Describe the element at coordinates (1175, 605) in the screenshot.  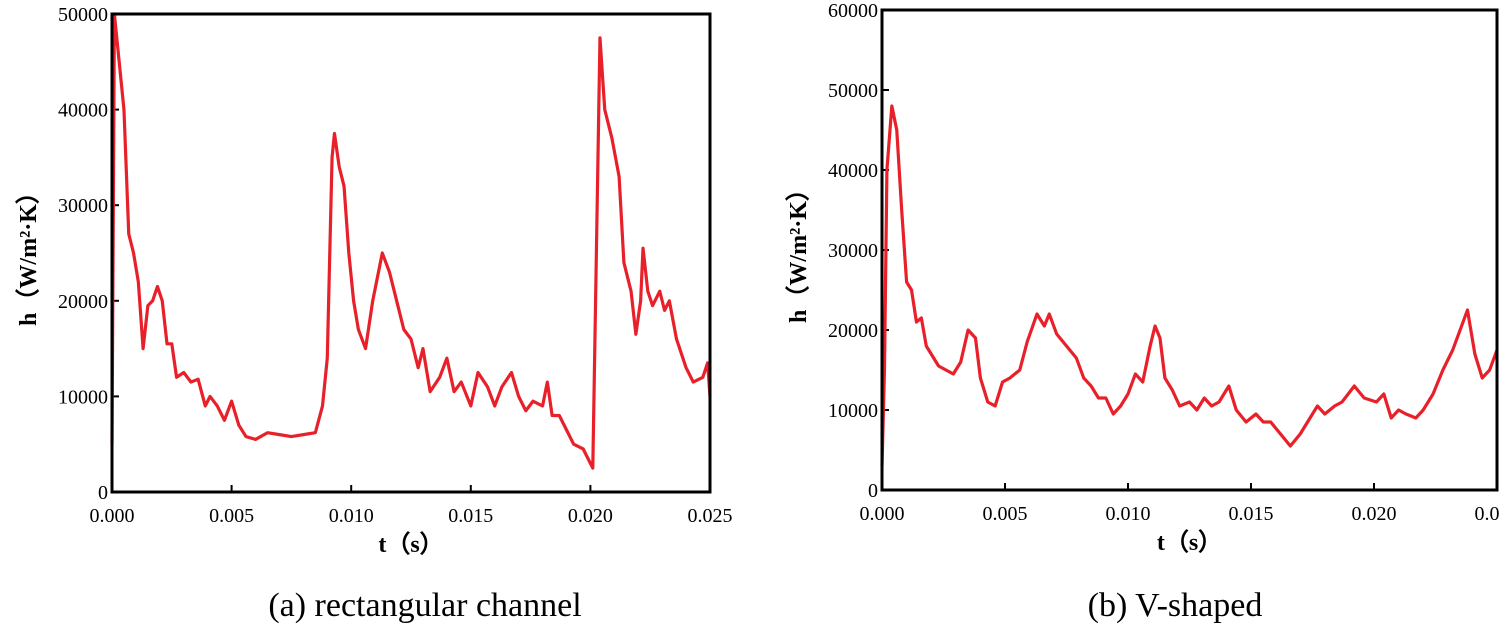
I see `caption: (b) V-shaped` at that location.